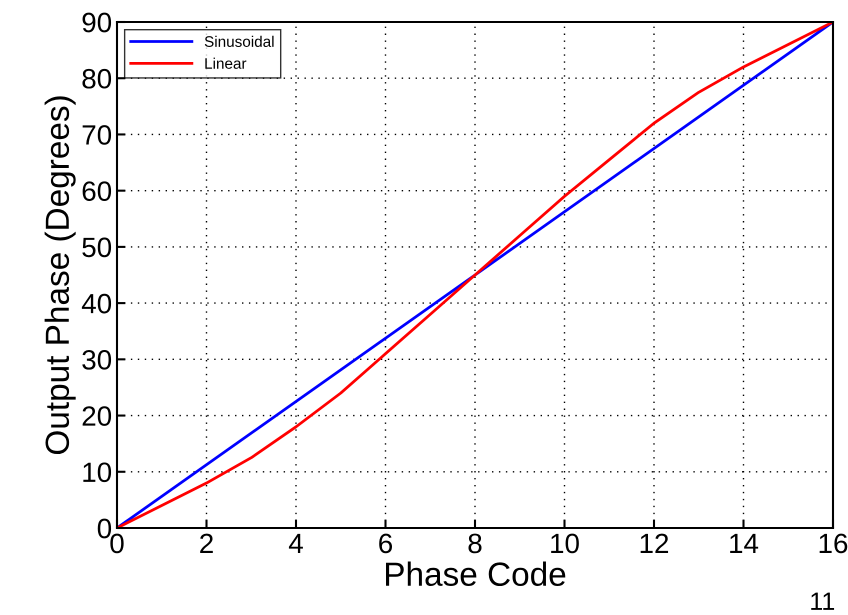 Image resolution: width=848 pixels, height=615 pixels. What do you see at coordinates (295, 543) in the screenshot?
I see `x-tick-label: 4` at bounding box center [295, 543].